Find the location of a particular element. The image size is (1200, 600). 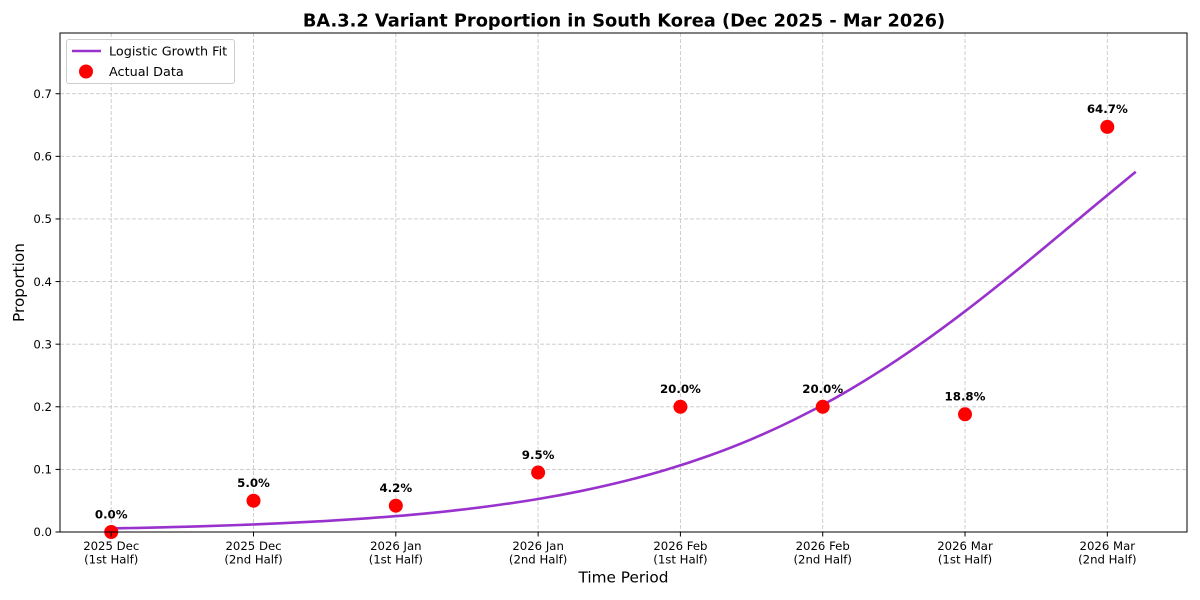

x-tick-label: 2026 Feb (1st Half) is located at coordinates (680, 553).